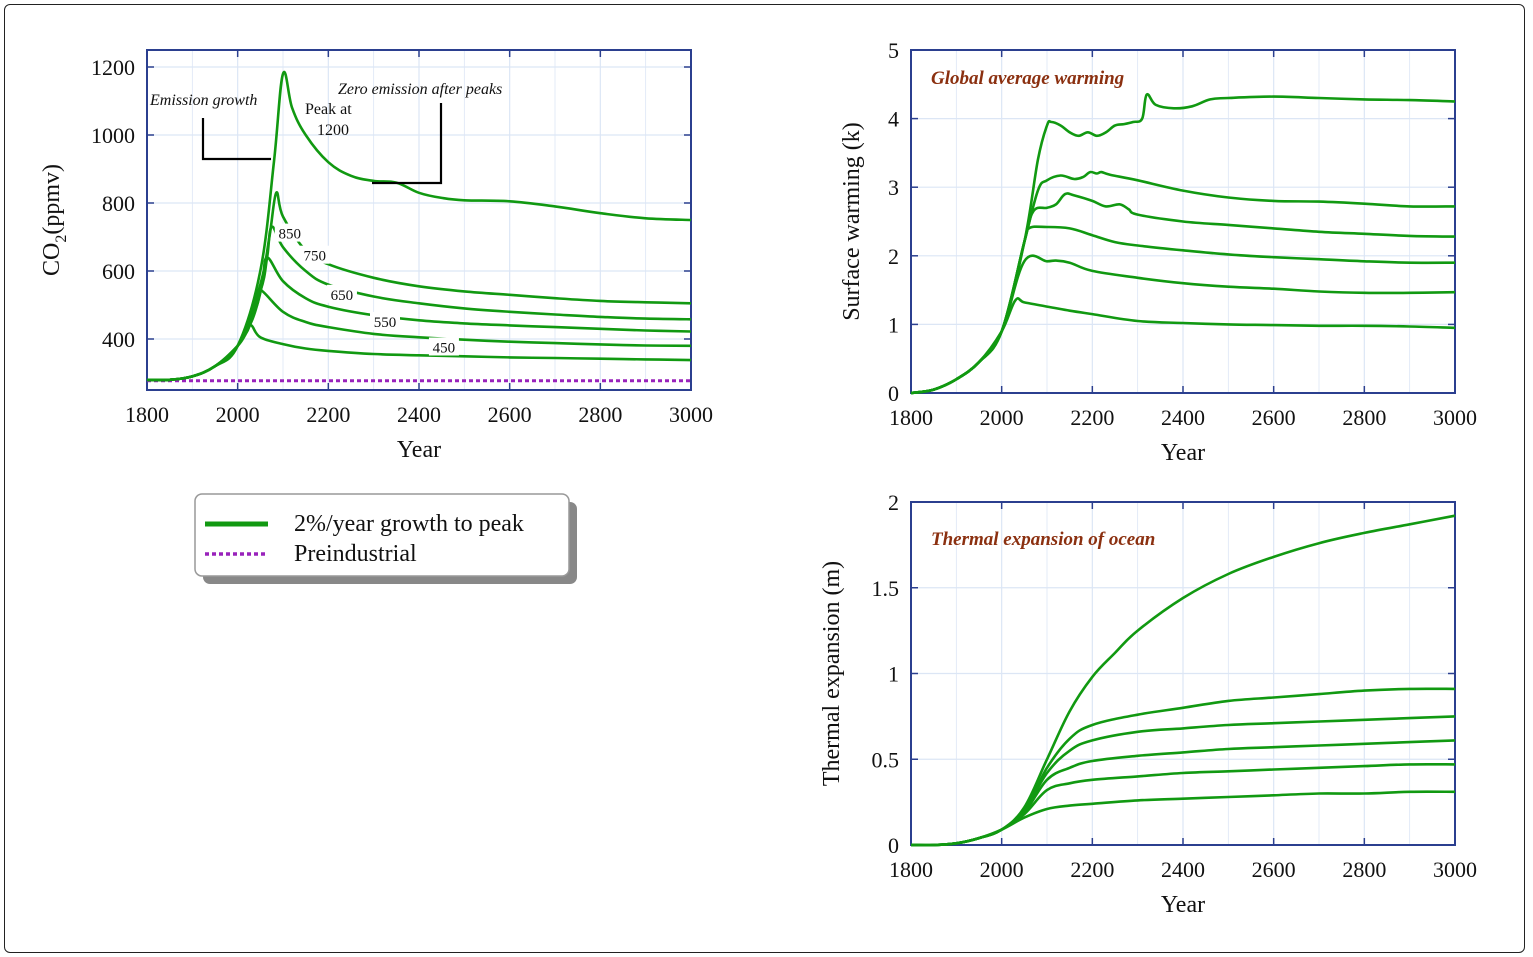  What do you see at coordinates (886, 759) in the screenshot?
I see `y-tick-label: 0.5` at bounding box center [886, 759].